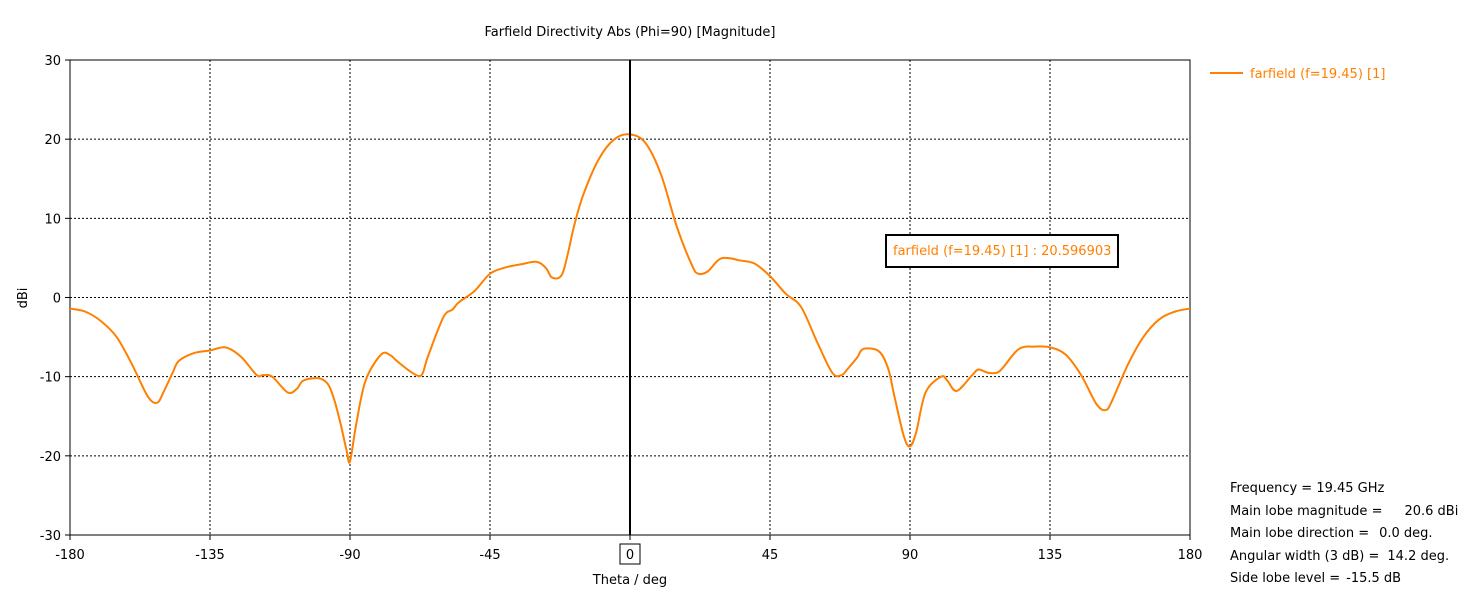 The width and height of the screenshot is (1464, 594). What do you see at coordinates (52, 219) in the screenshot?
I see `y-tick-label: 10` at bounding box center [52, 219].